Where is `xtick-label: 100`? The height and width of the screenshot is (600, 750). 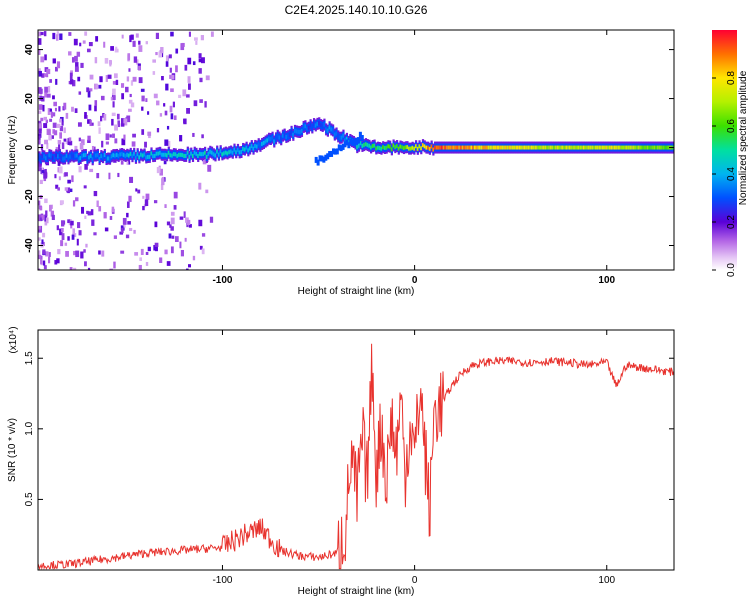
xtick-label: 100 is located at coordinates (606, 280).